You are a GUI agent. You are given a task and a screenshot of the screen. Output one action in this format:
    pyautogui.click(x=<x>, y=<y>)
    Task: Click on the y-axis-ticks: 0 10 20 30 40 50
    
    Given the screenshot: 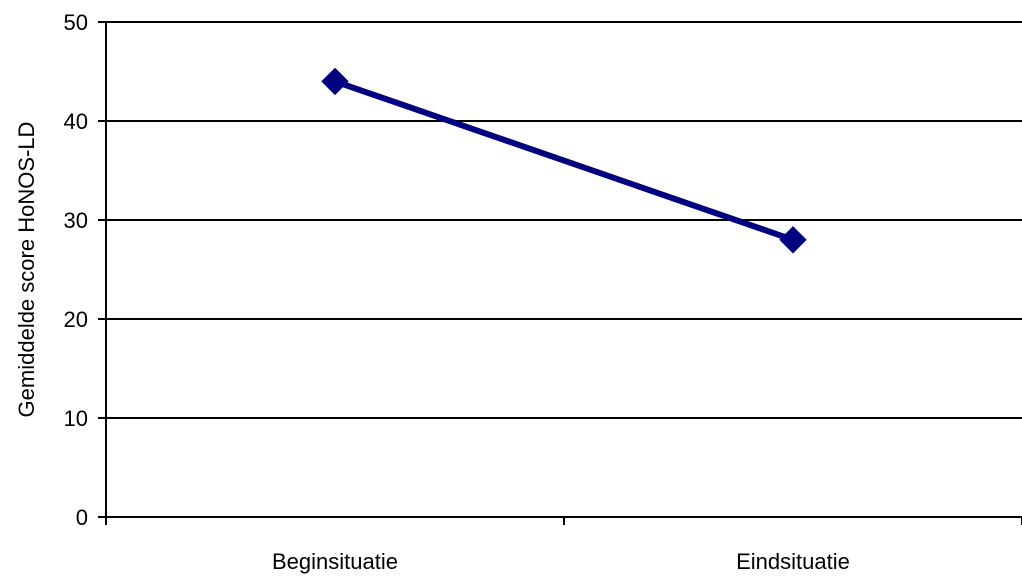 What is the action you would take?
    pyautogui.click(x=85, y=270)
    